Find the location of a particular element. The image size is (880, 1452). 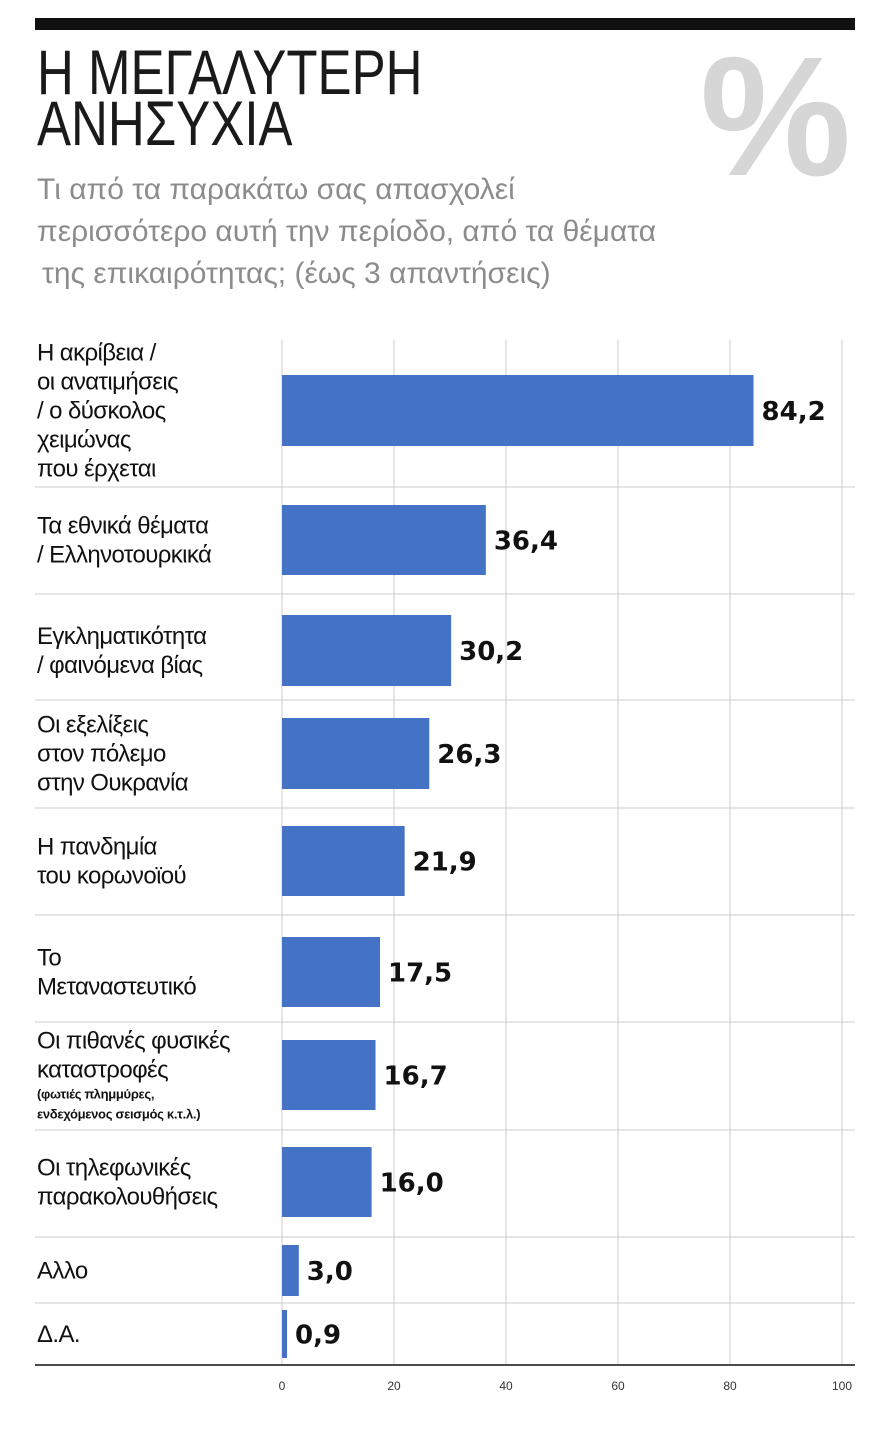

top-rule is located at coordinates (445, 24).